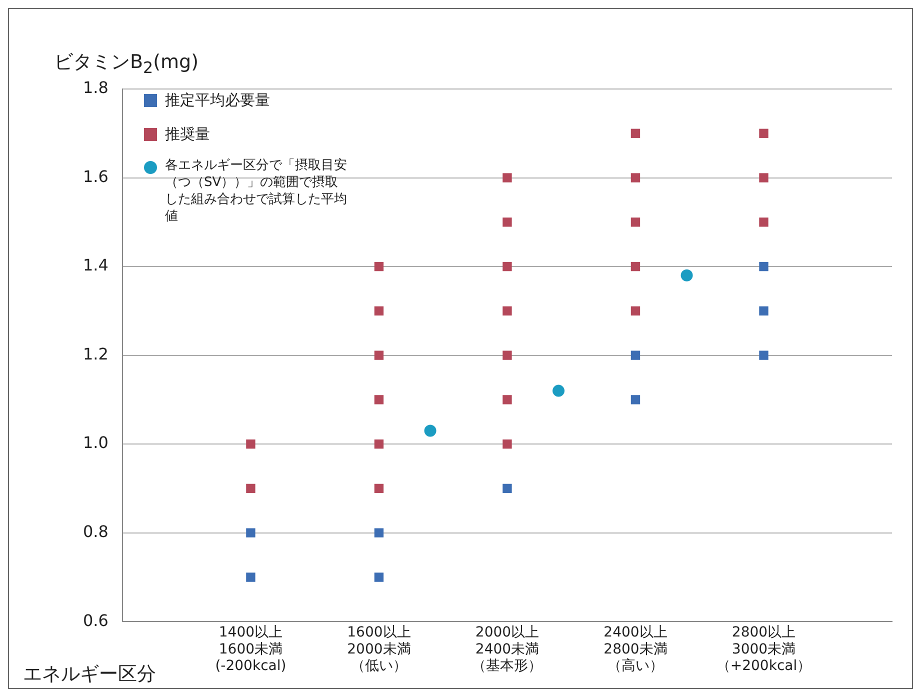 This screenshot has width=921, height=697. What do you see at coordinates (95, 442) in the screenshot?
I see `y-tick-label: 1.0` at bounding box center [95, 442].